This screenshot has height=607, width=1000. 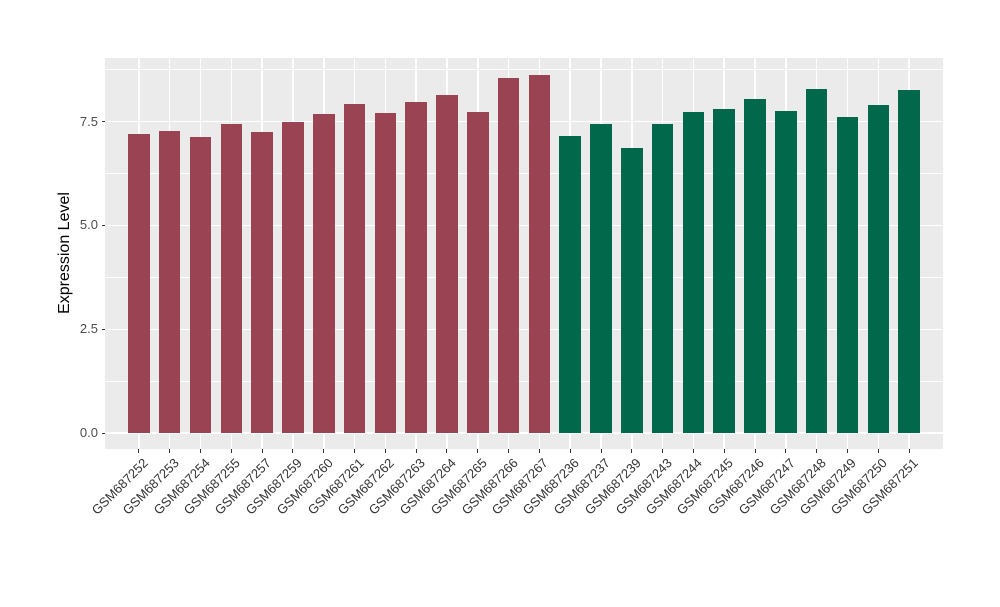 I want to click on bar-GSM687248, so click(x=816, y=261).